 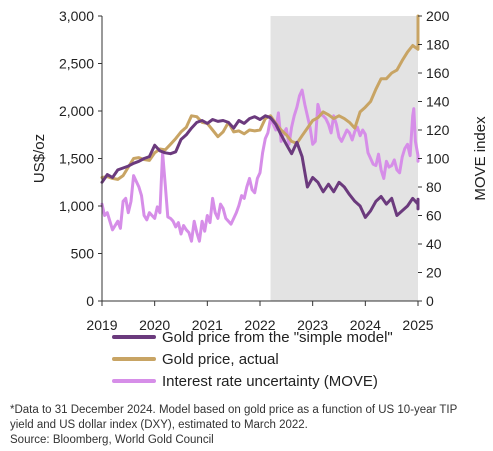 I want to click on legend-item-actual: Gold price, actual, so click(x=195, y=359).